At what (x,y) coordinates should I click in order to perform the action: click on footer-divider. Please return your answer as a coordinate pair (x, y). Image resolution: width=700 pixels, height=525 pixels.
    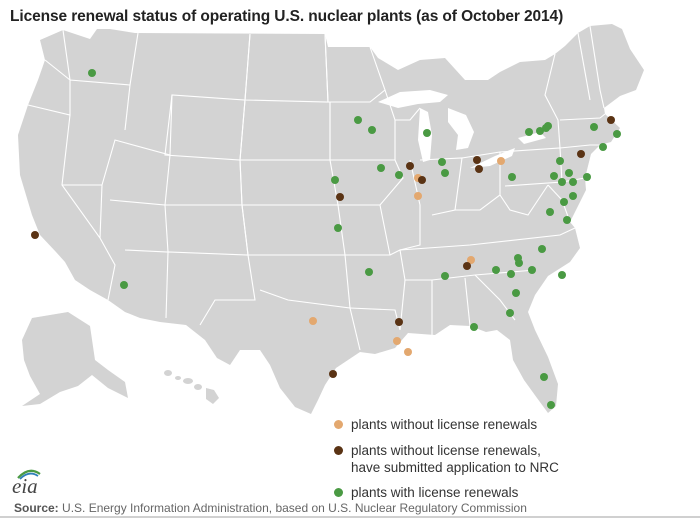
    Looking at the image, I should click on (350, 517).